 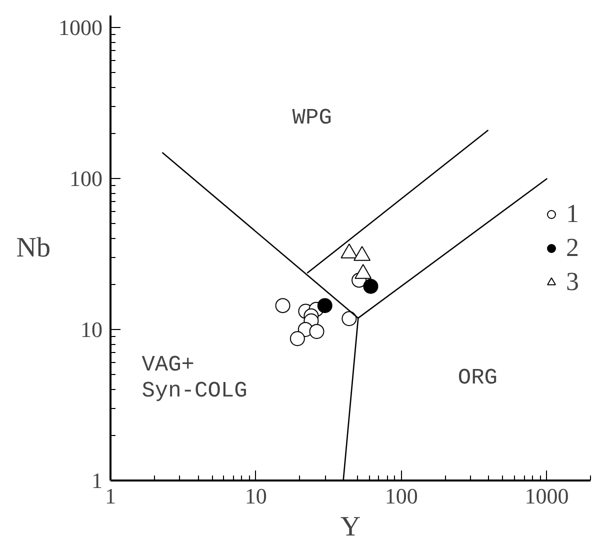 What do you see at coordinates (86, 178) in the screenshot?
I see `y-tick-label: 100` at bounding box center [86, 178].